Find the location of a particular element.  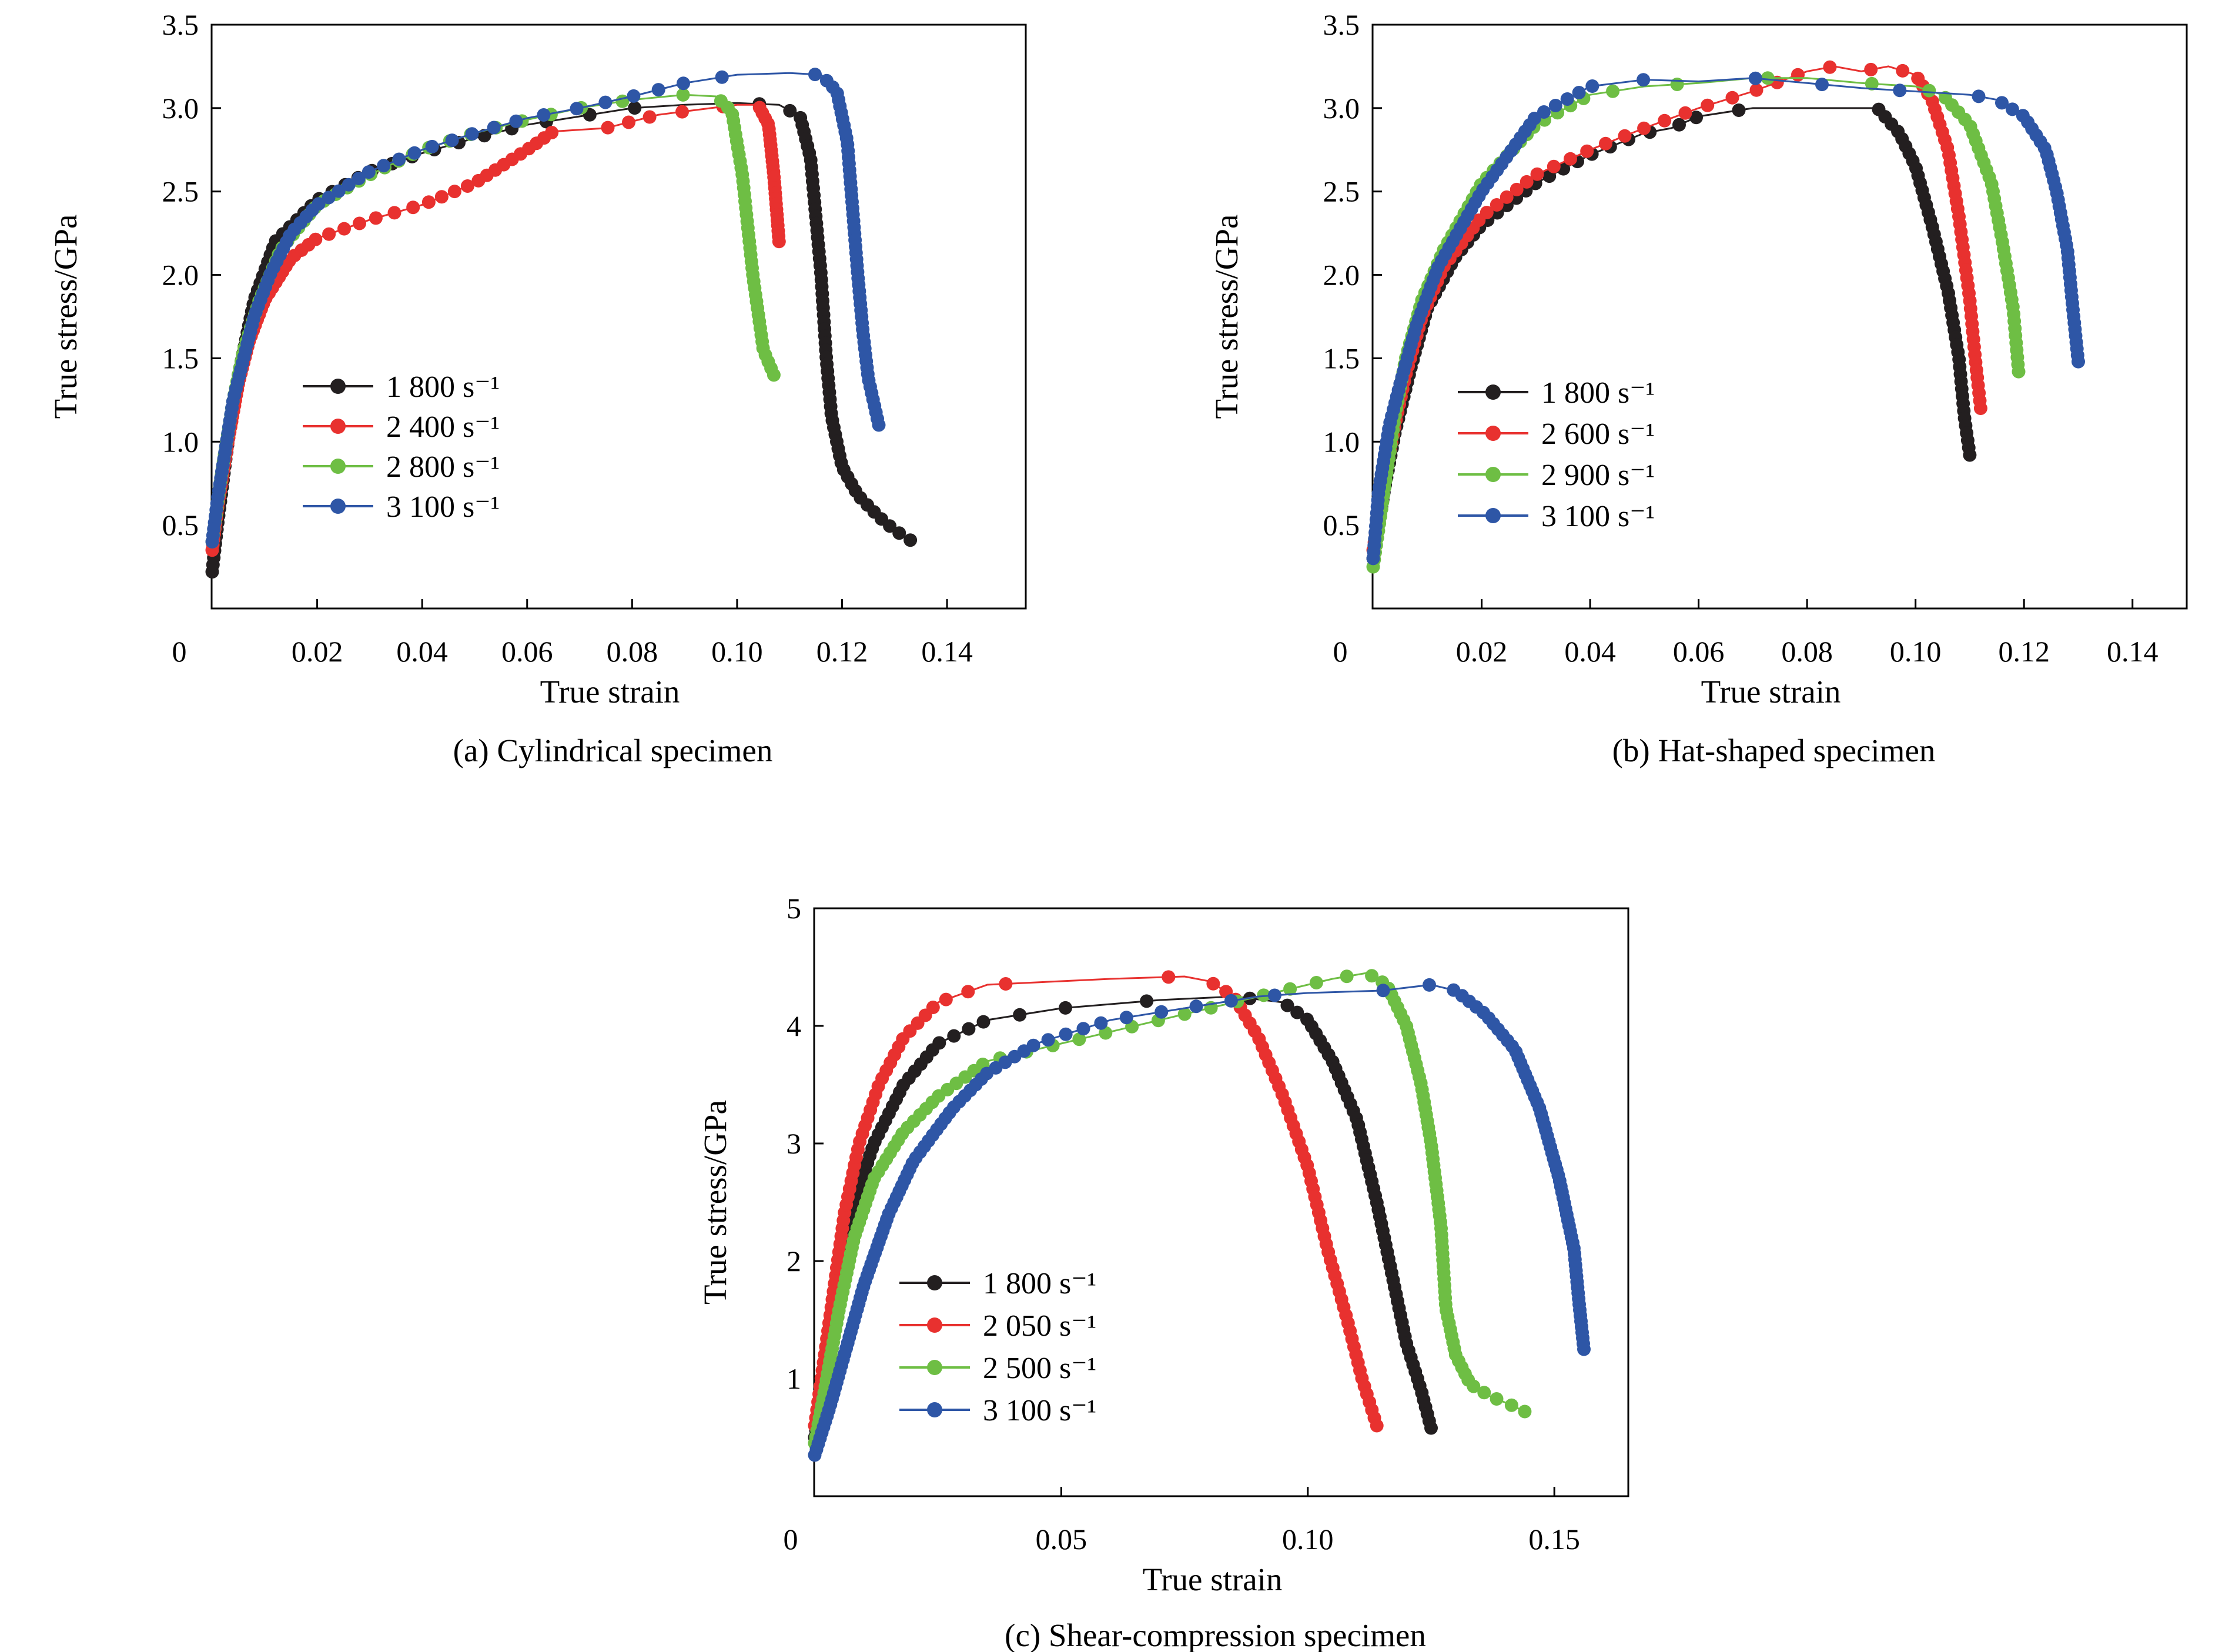

panel-caption: (b) Hat-shaped specimen is located at coordinates (1774, 751).